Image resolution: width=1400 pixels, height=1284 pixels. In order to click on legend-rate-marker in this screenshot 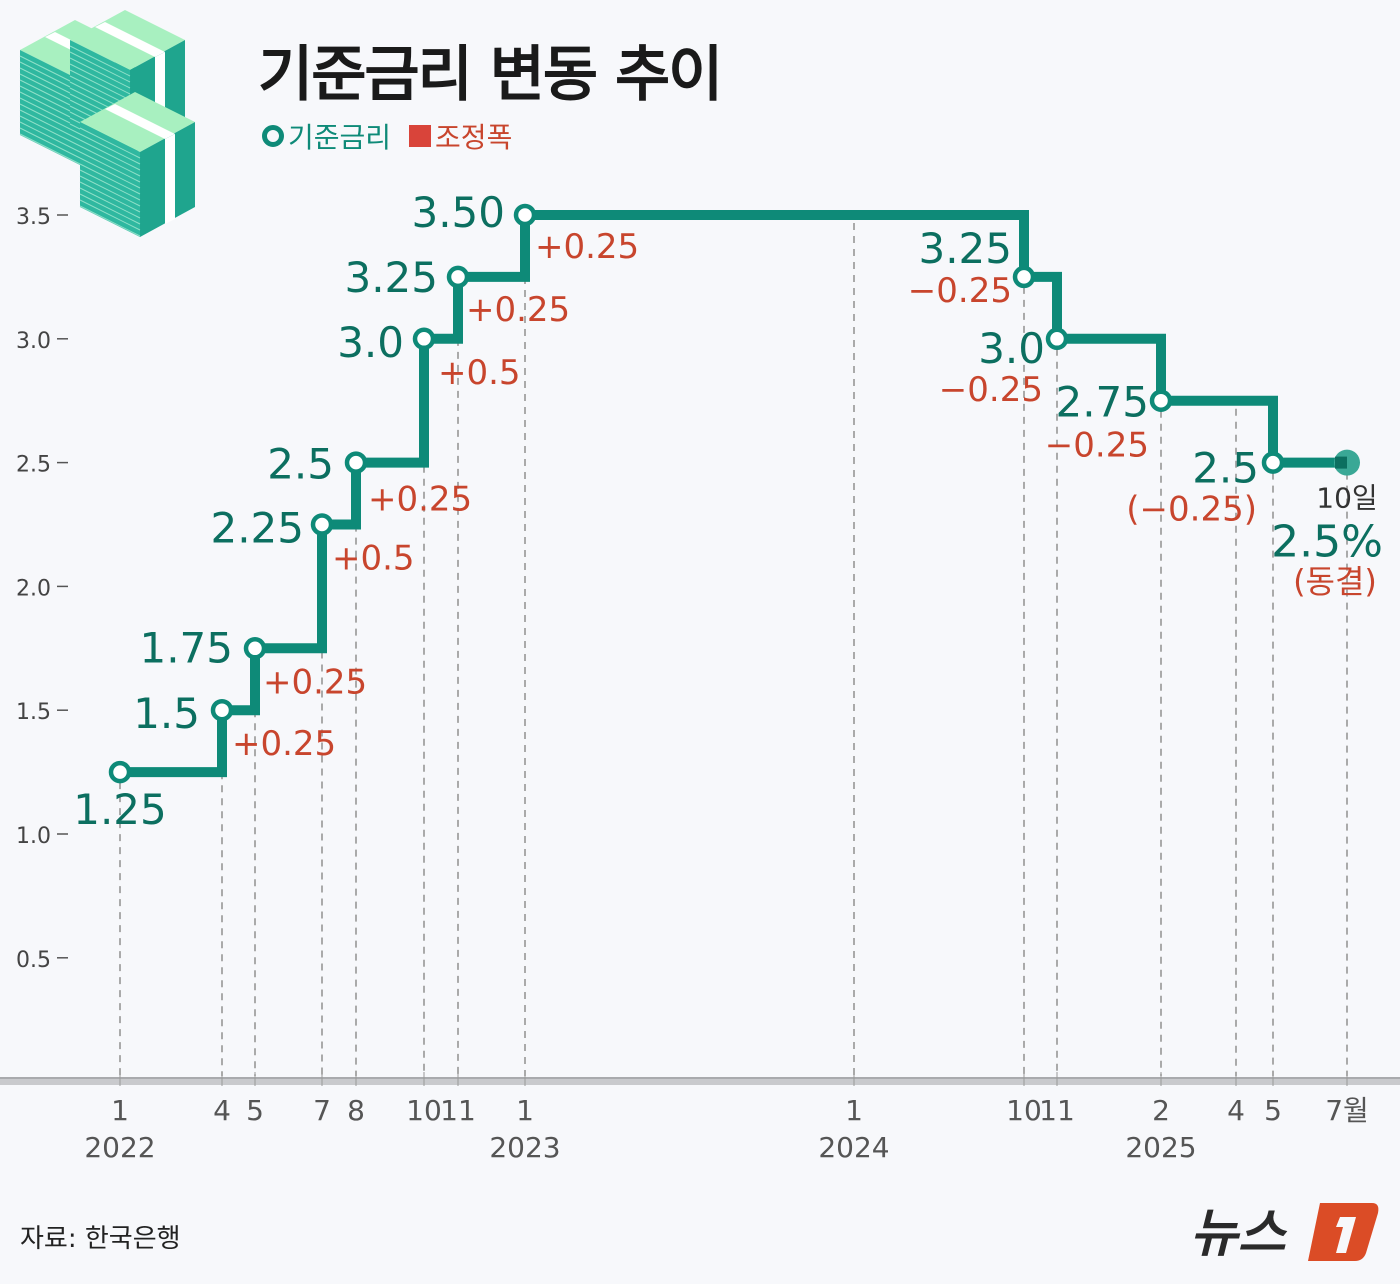, I will do `click(273, 136)`.